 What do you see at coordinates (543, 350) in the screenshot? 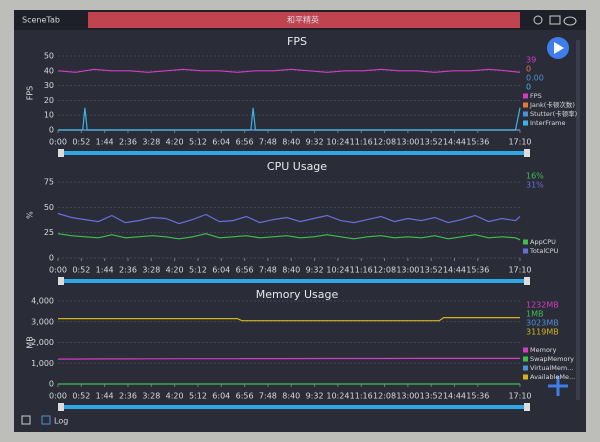
I see `legend-label: Memory` at bounding box center [543, 350].